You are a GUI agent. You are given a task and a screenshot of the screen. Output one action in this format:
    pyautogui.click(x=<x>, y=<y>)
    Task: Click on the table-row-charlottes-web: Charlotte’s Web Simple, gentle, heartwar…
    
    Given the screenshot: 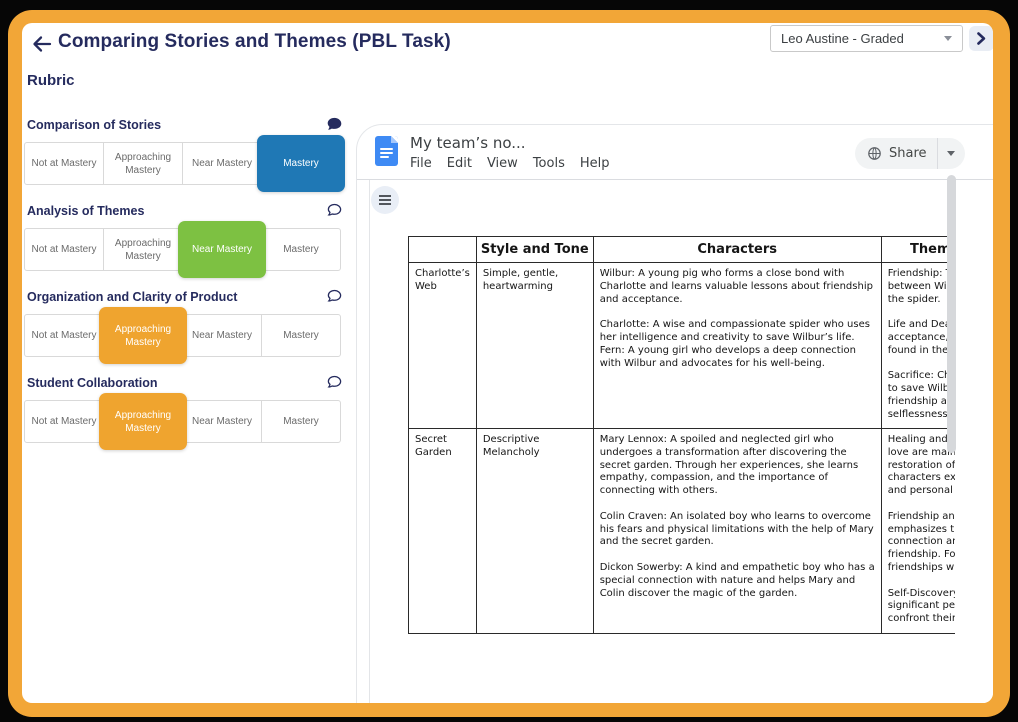 What is the action you would take?
    pyautogui.click(x=681, y=345)
    